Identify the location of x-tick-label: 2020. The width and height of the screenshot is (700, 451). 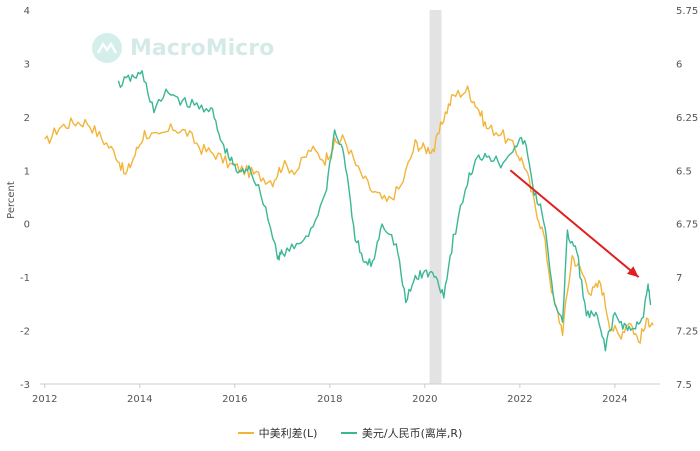
(424, 399).